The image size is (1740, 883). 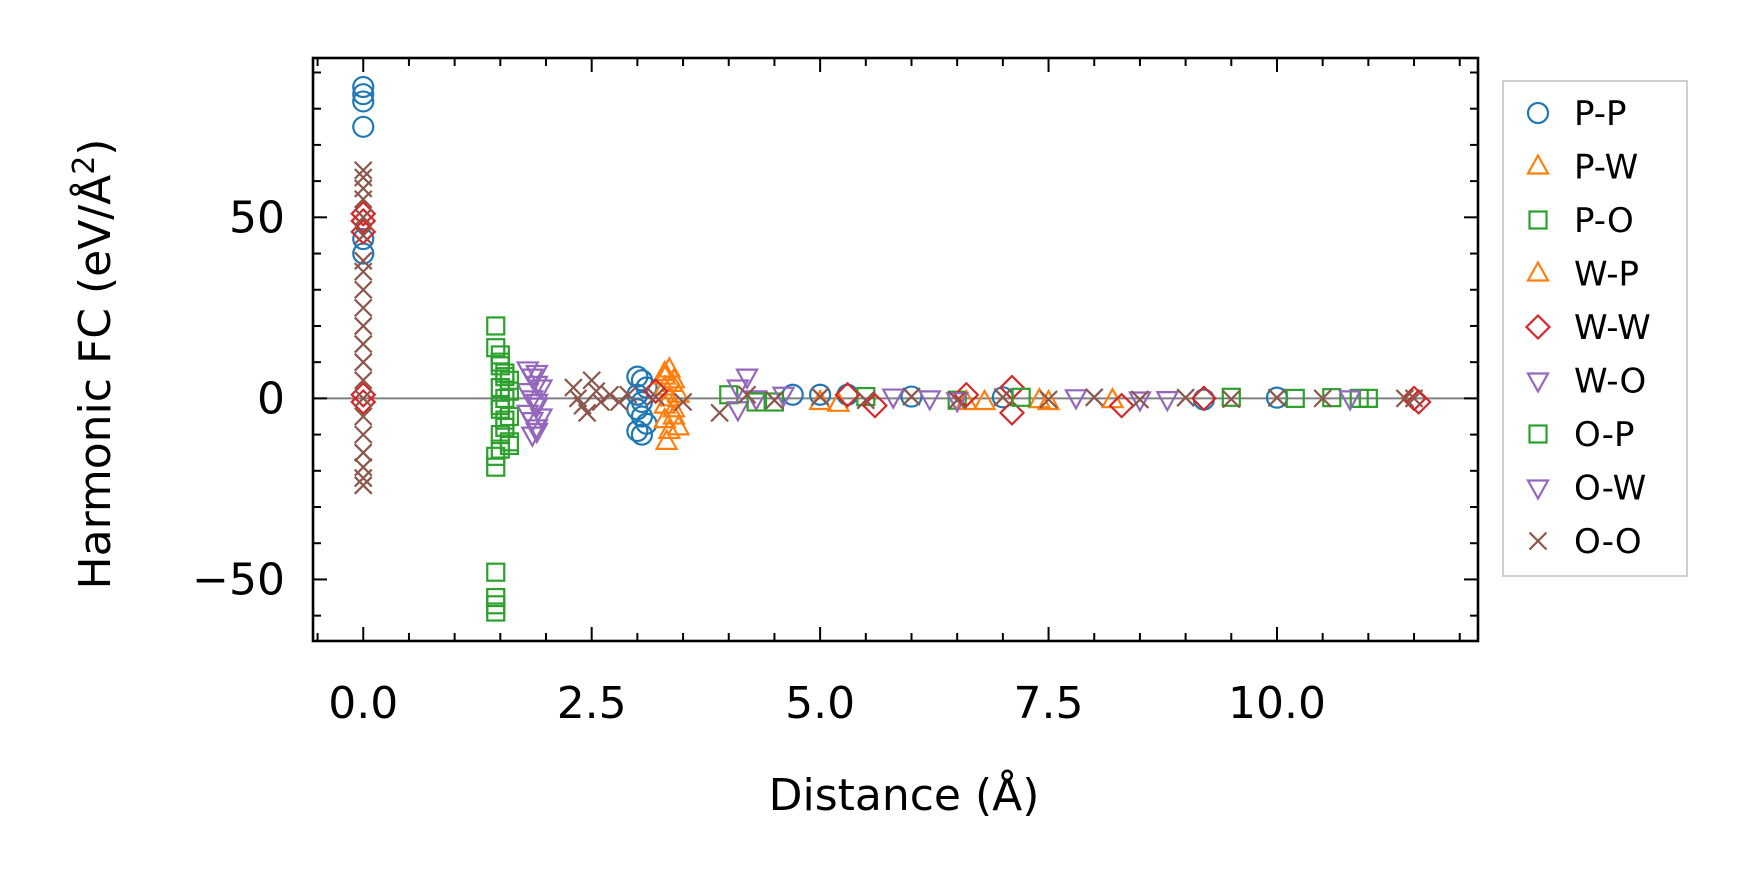 I want to click on legend: P-P P-W P-O W-P W-W W-O O-P O-W O-O, so click(x=1595, y=328).